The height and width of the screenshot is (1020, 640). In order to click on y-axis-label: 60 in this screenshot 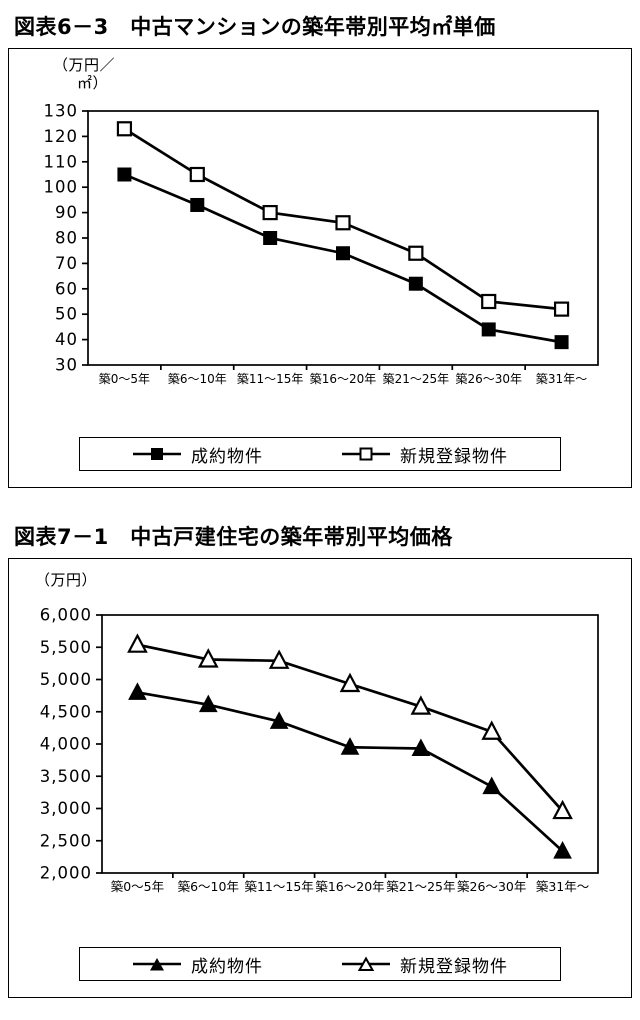, I will do `click(66, 288)`.